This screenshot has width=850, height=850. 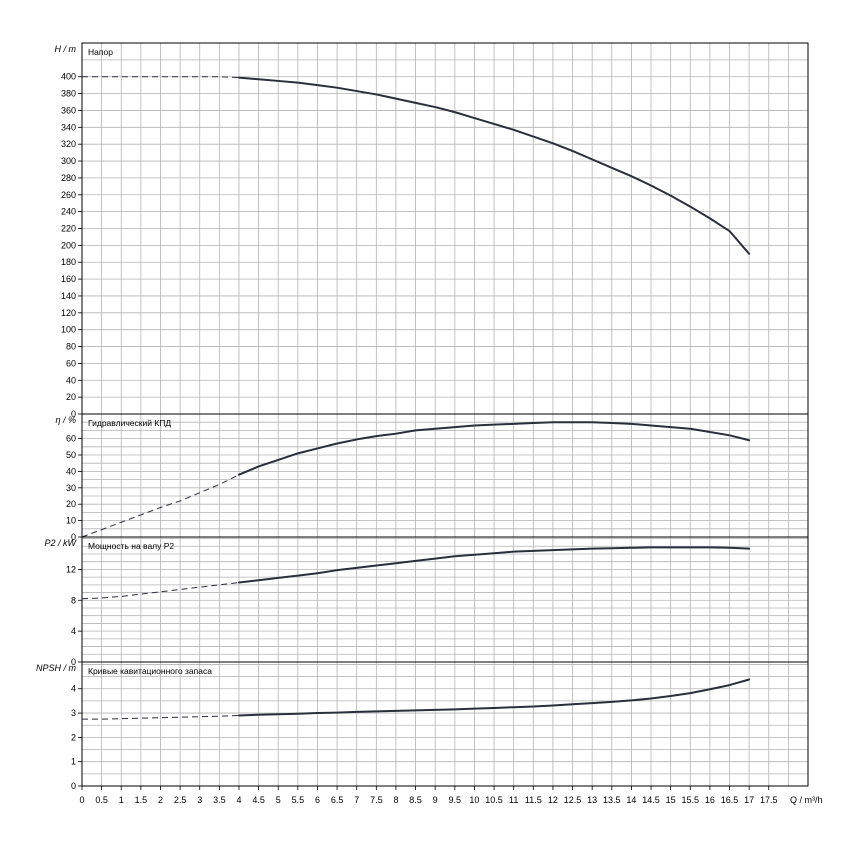 I want to click on y-tick-label: 240, so click(x=68, y=212).